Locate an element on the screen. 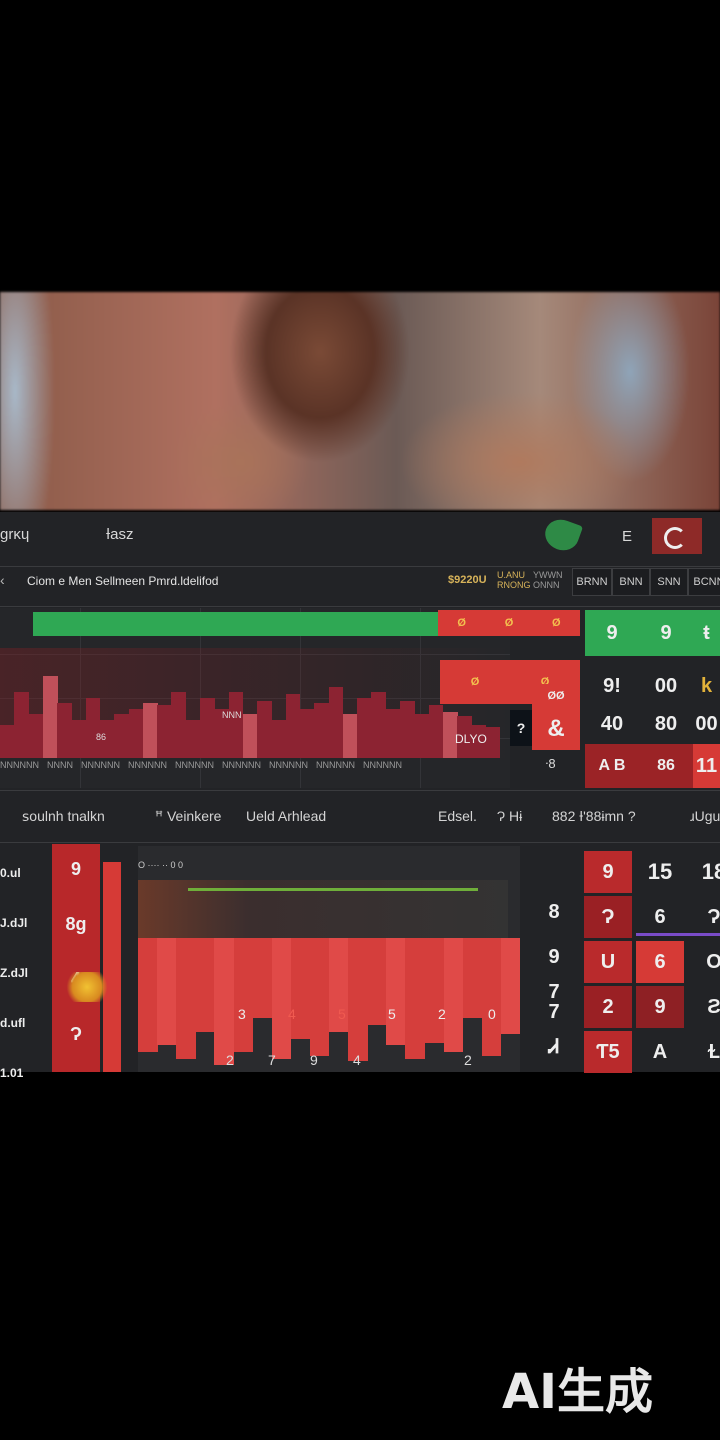 The image size is (720, 1440). score-panel: 9 9 ŧ 9! 00 k 40 80 00 A B 86 11 is located at coordinates (652, 699).